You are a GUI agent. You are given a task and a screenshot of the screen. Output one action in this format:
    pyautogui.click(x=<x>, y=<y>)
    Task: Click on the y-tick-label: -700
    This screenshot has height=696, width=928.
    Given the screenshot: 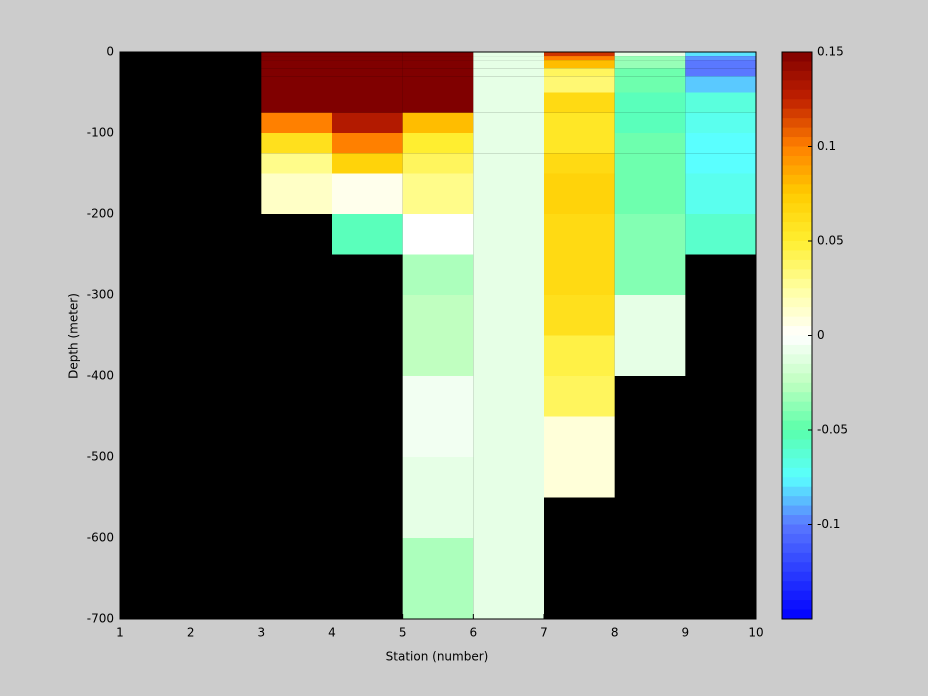 What is the action you would take?
    pyautogui.click(x=100, y=619)
    